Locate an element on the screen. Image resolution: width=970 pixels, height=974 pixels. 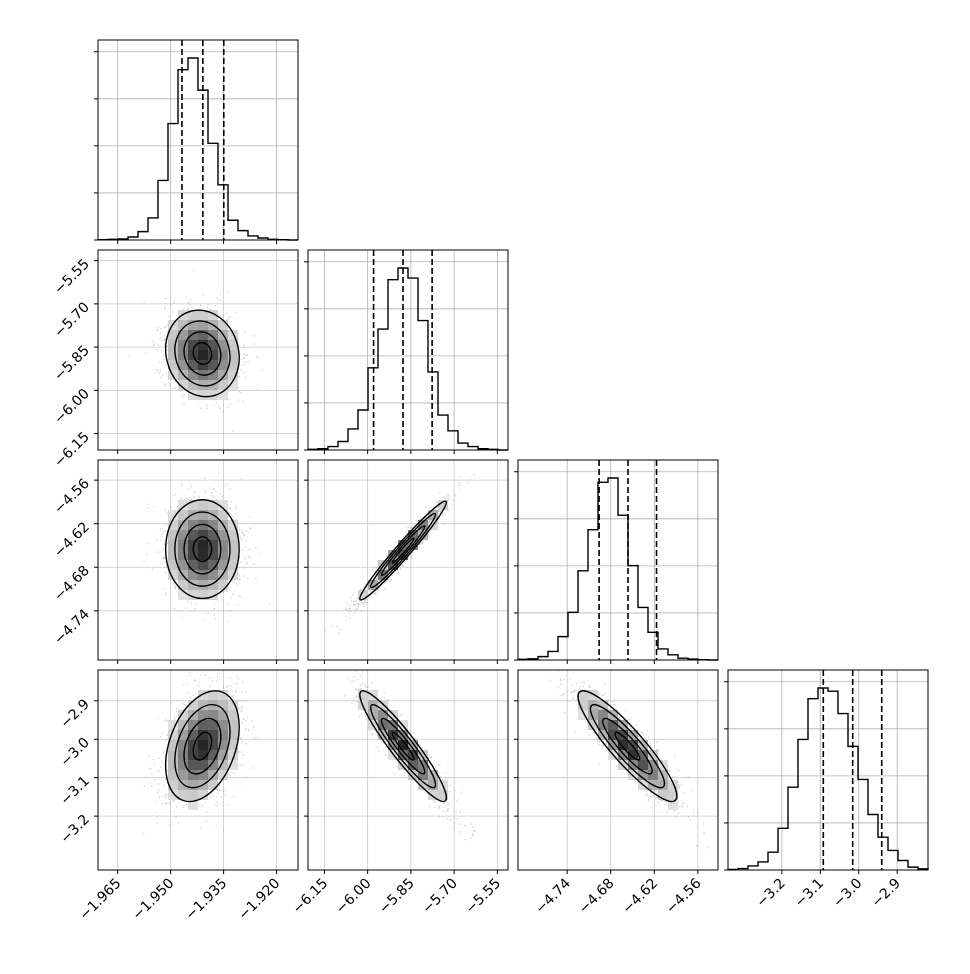
x-tick-label: −1.965 is located at coordinates (101, 900).